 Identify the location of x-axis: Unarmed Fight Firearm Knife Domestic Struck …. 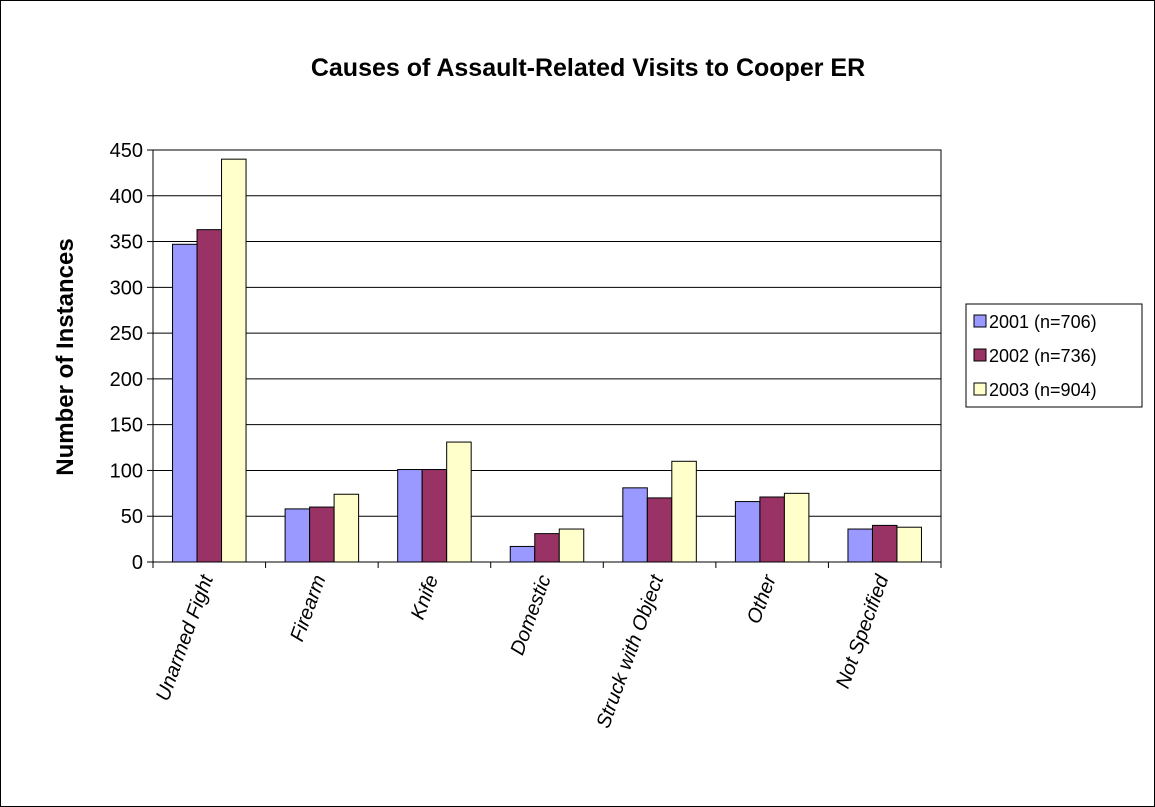
(547, 646).